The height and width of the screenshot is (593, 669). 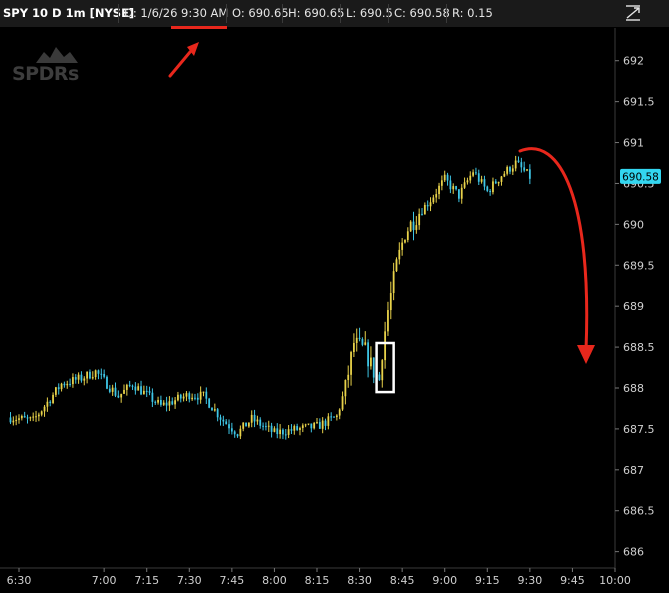 I want to click on y-tick-label: 690, so click(x=633, y=224).